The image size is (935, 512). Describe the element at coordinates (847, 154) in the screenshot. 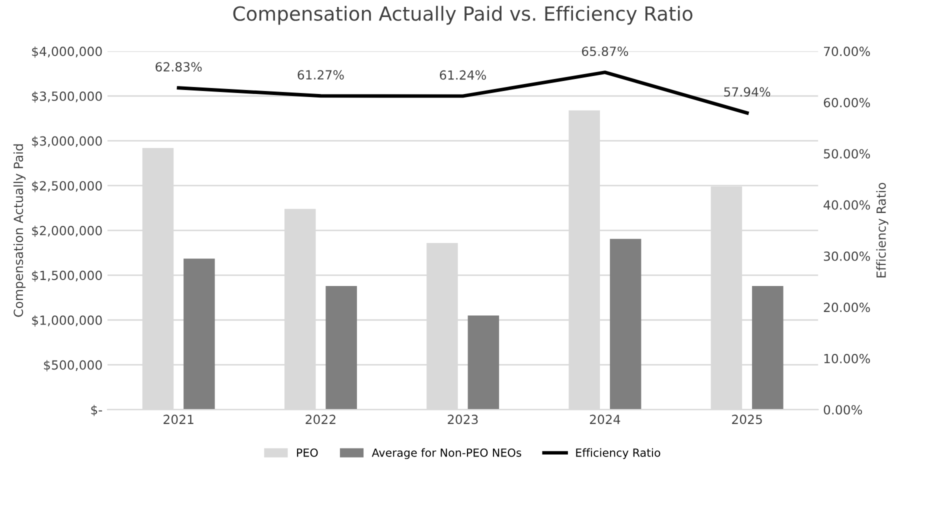

I see `y2-tick-label: 50.00%` at that location.